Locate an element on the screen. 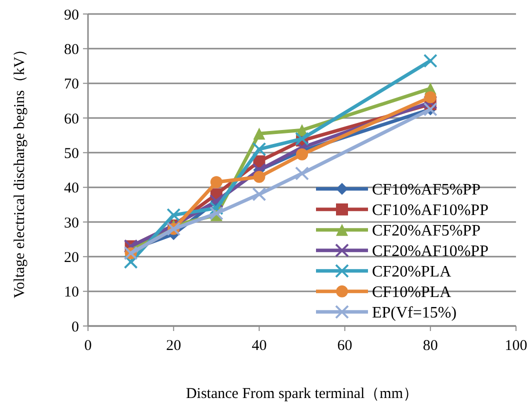 The image size is (530, 412). x-tick-label: 80 is located at coordinates (430, 346).